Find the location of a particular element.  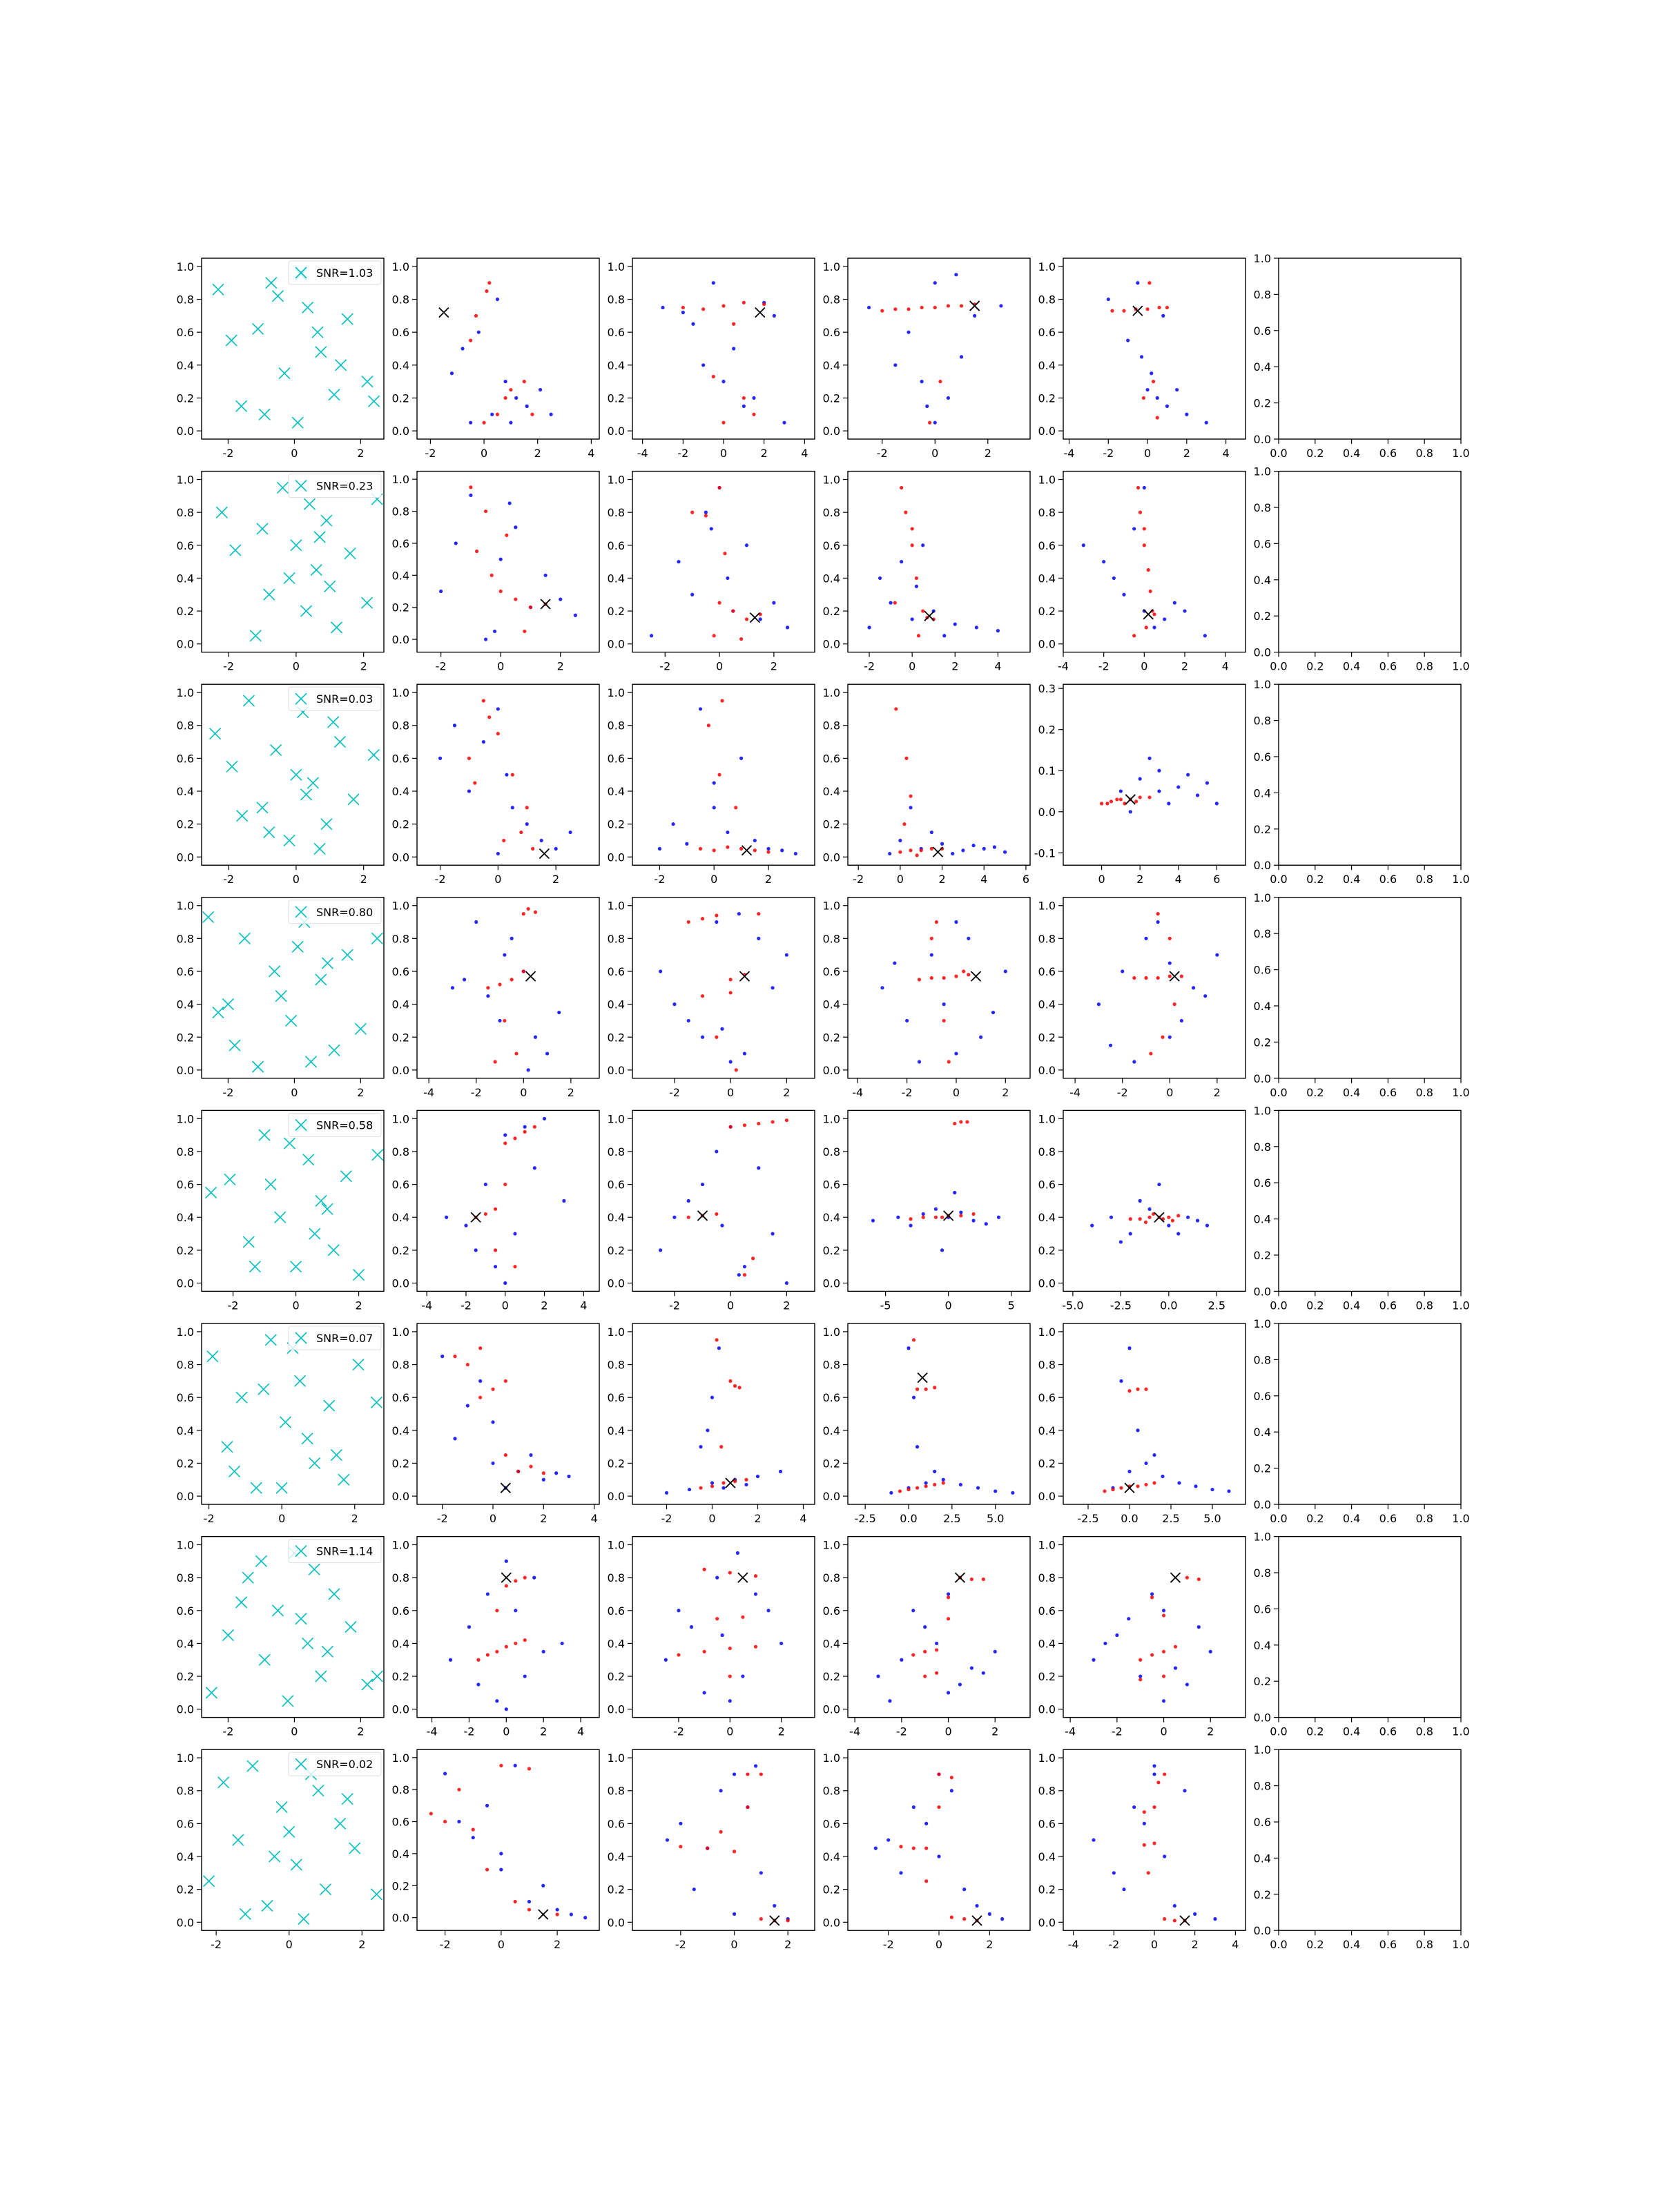

y-tick-label: 0.4 is located at coordinates (831, 1856).